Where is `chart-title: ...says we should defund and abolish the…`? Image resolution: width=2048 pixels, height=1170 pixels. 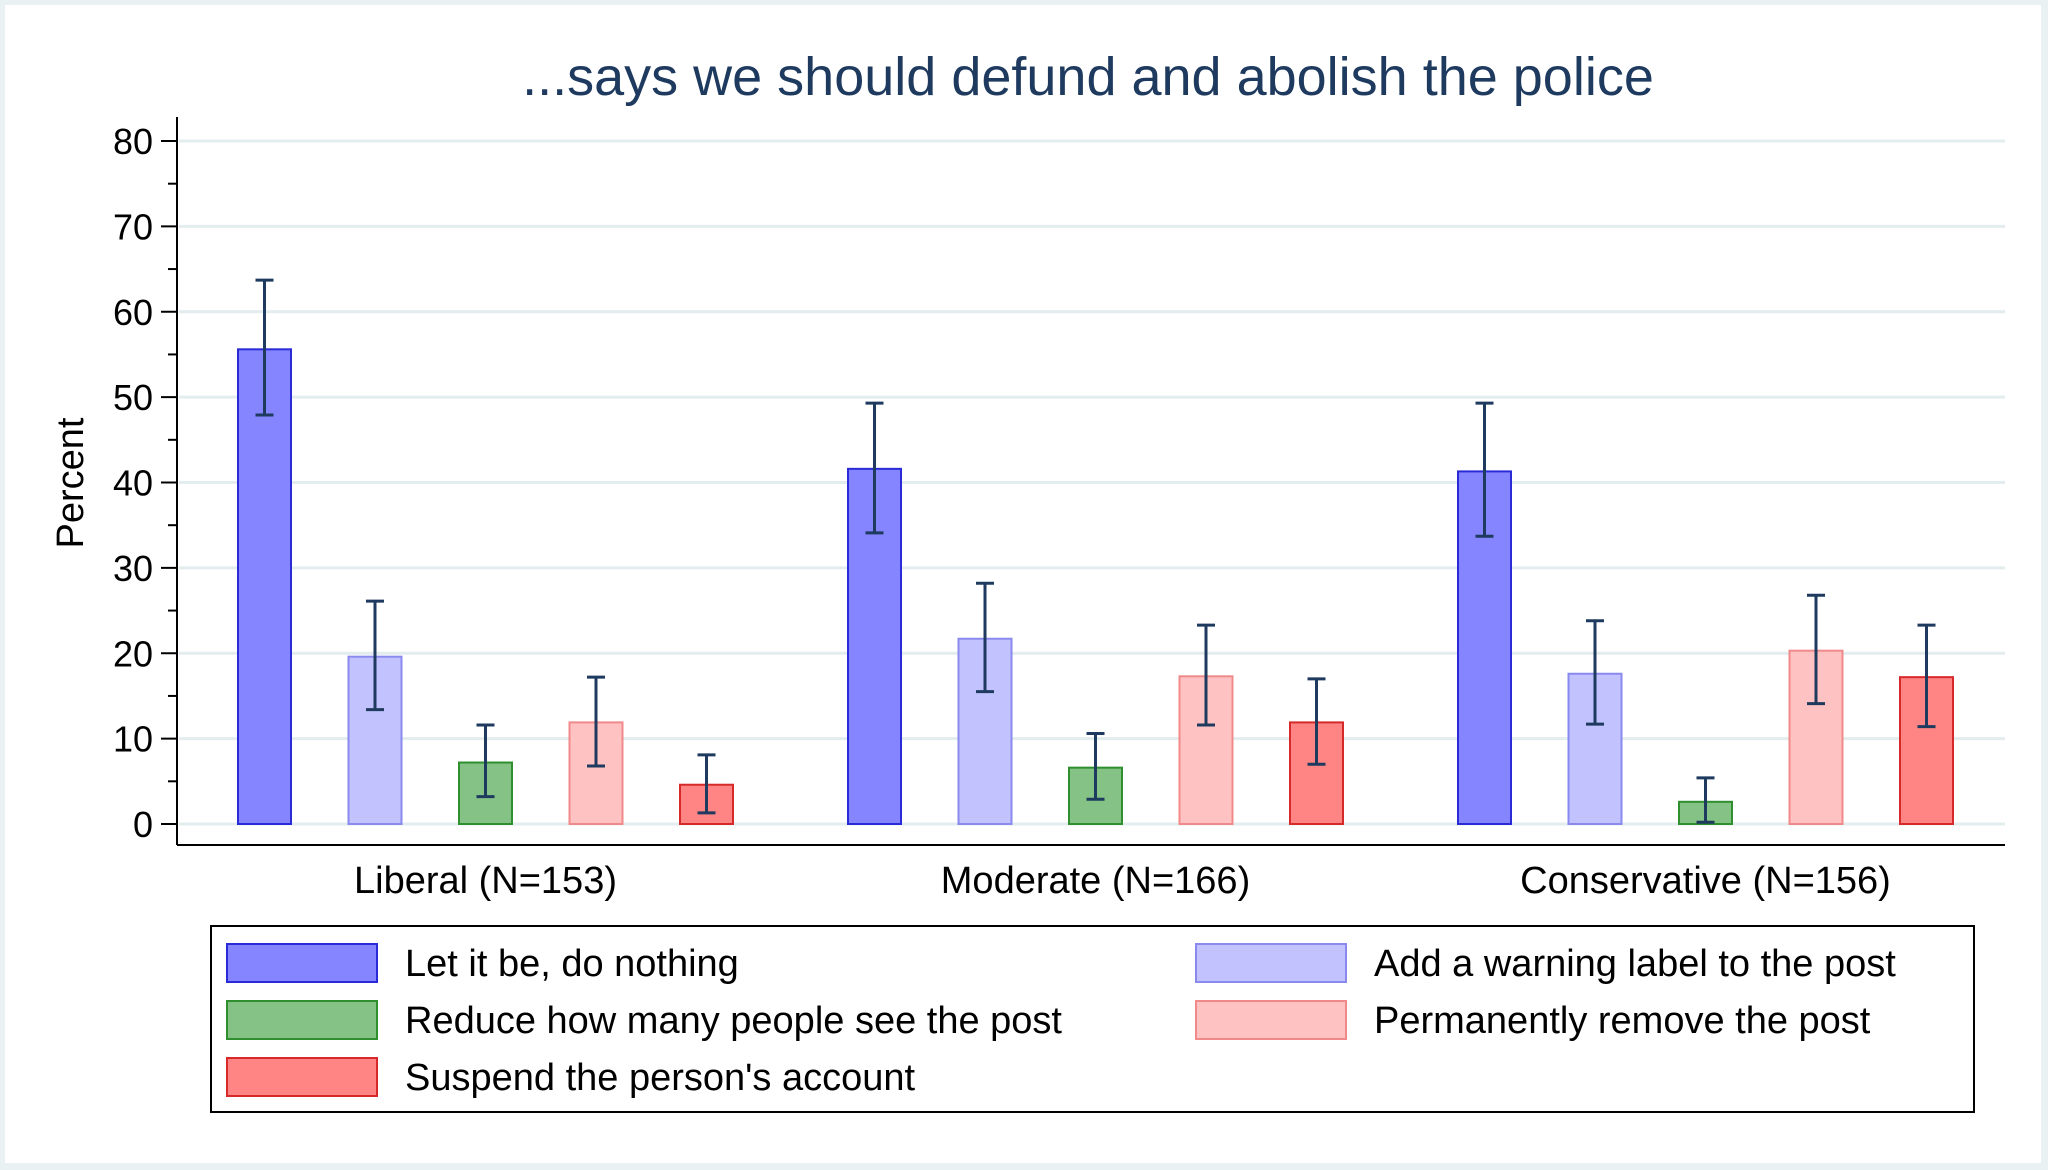
chart-title: ...says we should defund and abolish the… is located at coordinates (1088, 77).